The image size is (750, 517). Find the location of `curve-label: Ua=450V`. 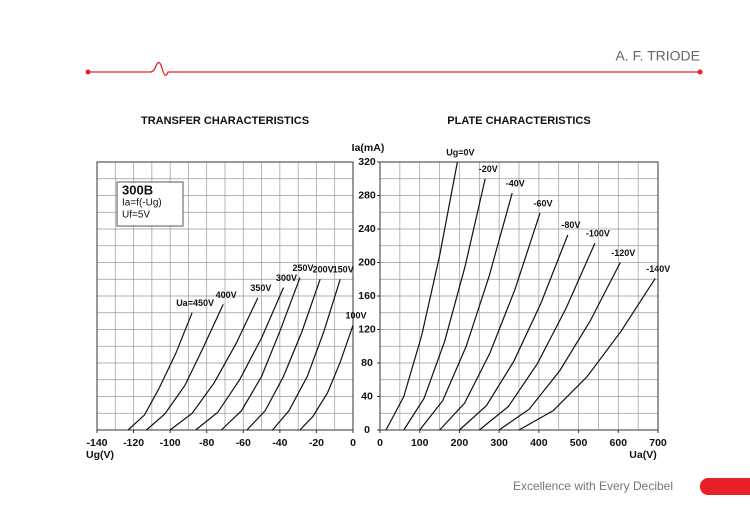

curve-label: Ua=450V is located at coordinates (195, 303).